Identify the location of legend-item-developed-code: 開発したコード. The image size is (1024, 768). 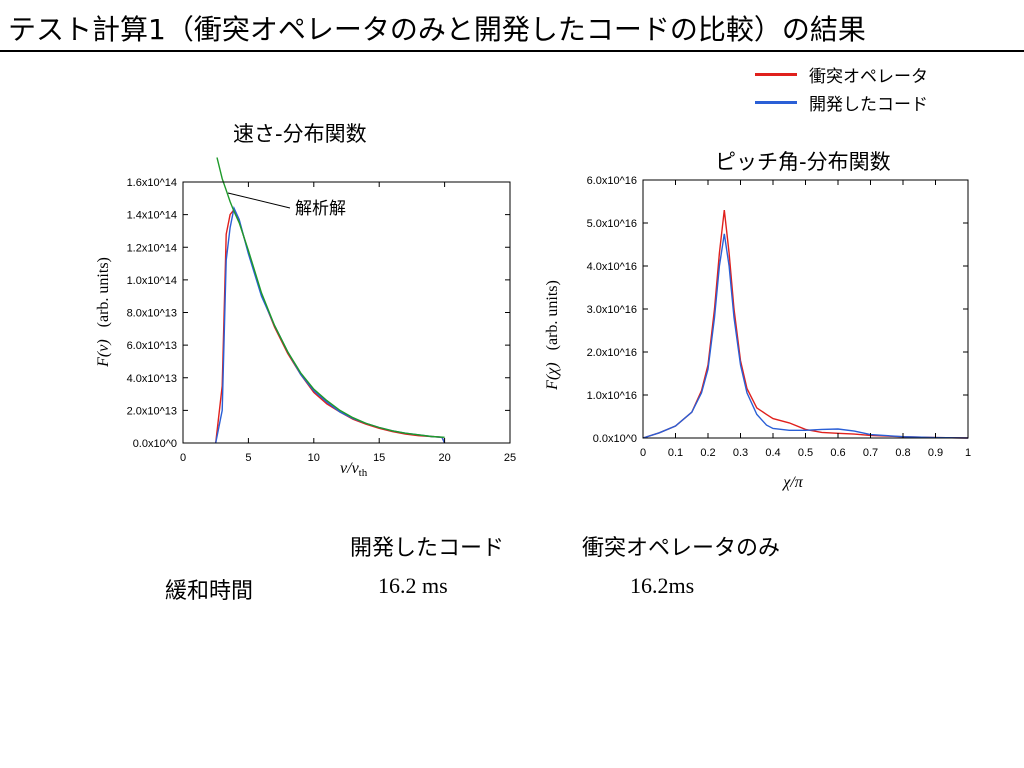
(841, 102).